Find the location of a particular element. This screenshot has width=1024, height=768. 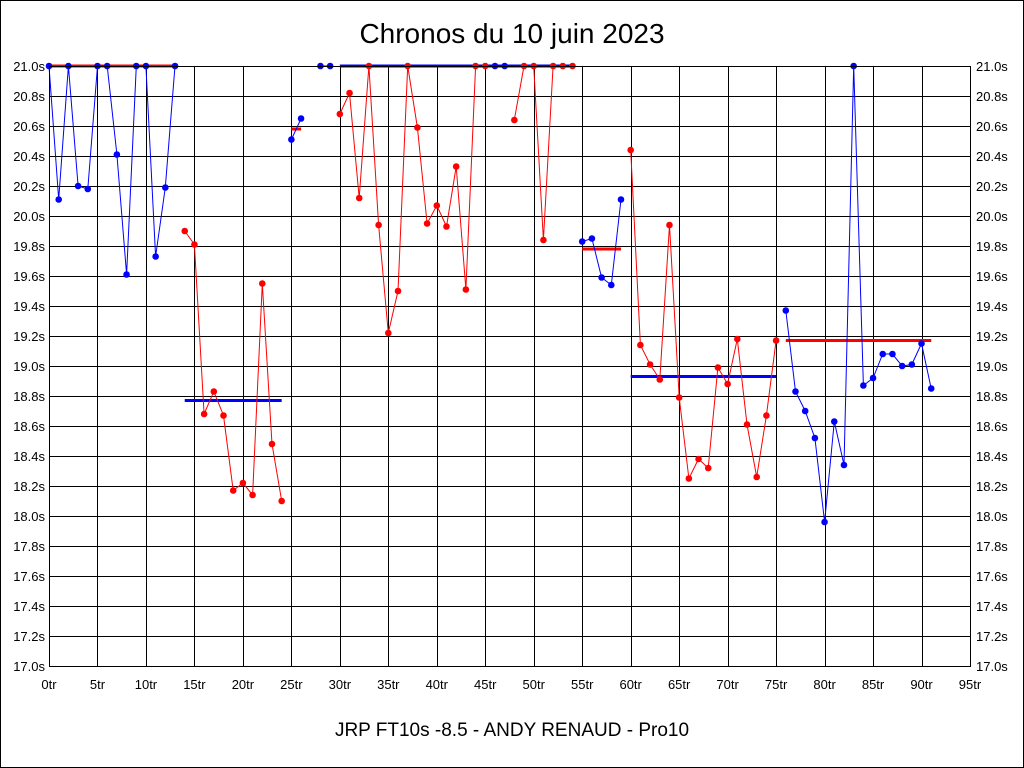

y-tick-label-right: 20.6s is located at coordinates (992, 126).